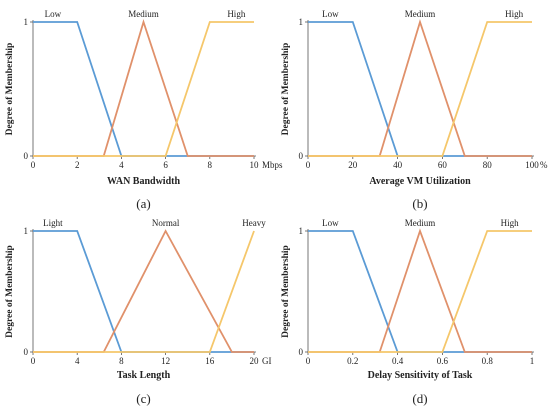 The height and width of the screenshot is (411, 550). What do you see at coordinates (267, 361) in the screenshot?
I see `x-unit-label: GI` at bounding box center [267, 361].